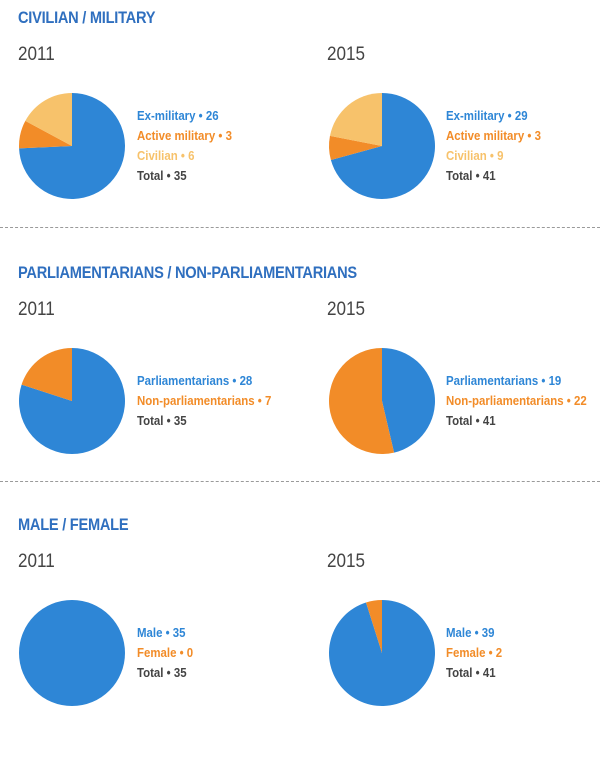 The image size is (600, 757). I want to click on section-title: PARLIAMENTARIANS / NON-PARLIAMENTARIANS, so click(187, 272).